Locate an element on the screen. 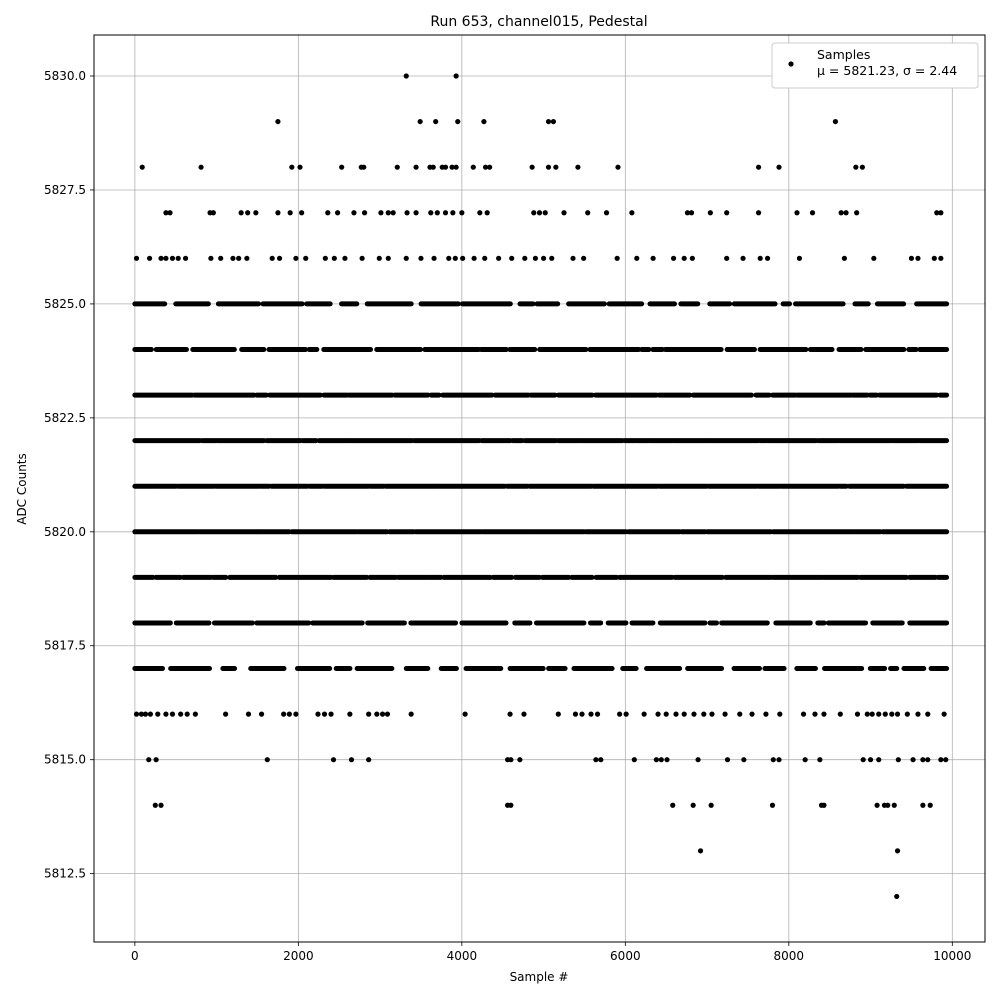 This screenshot has width=1000, height=1000. y-tick-label: 5815.0 is located at coordinates (65, 760).